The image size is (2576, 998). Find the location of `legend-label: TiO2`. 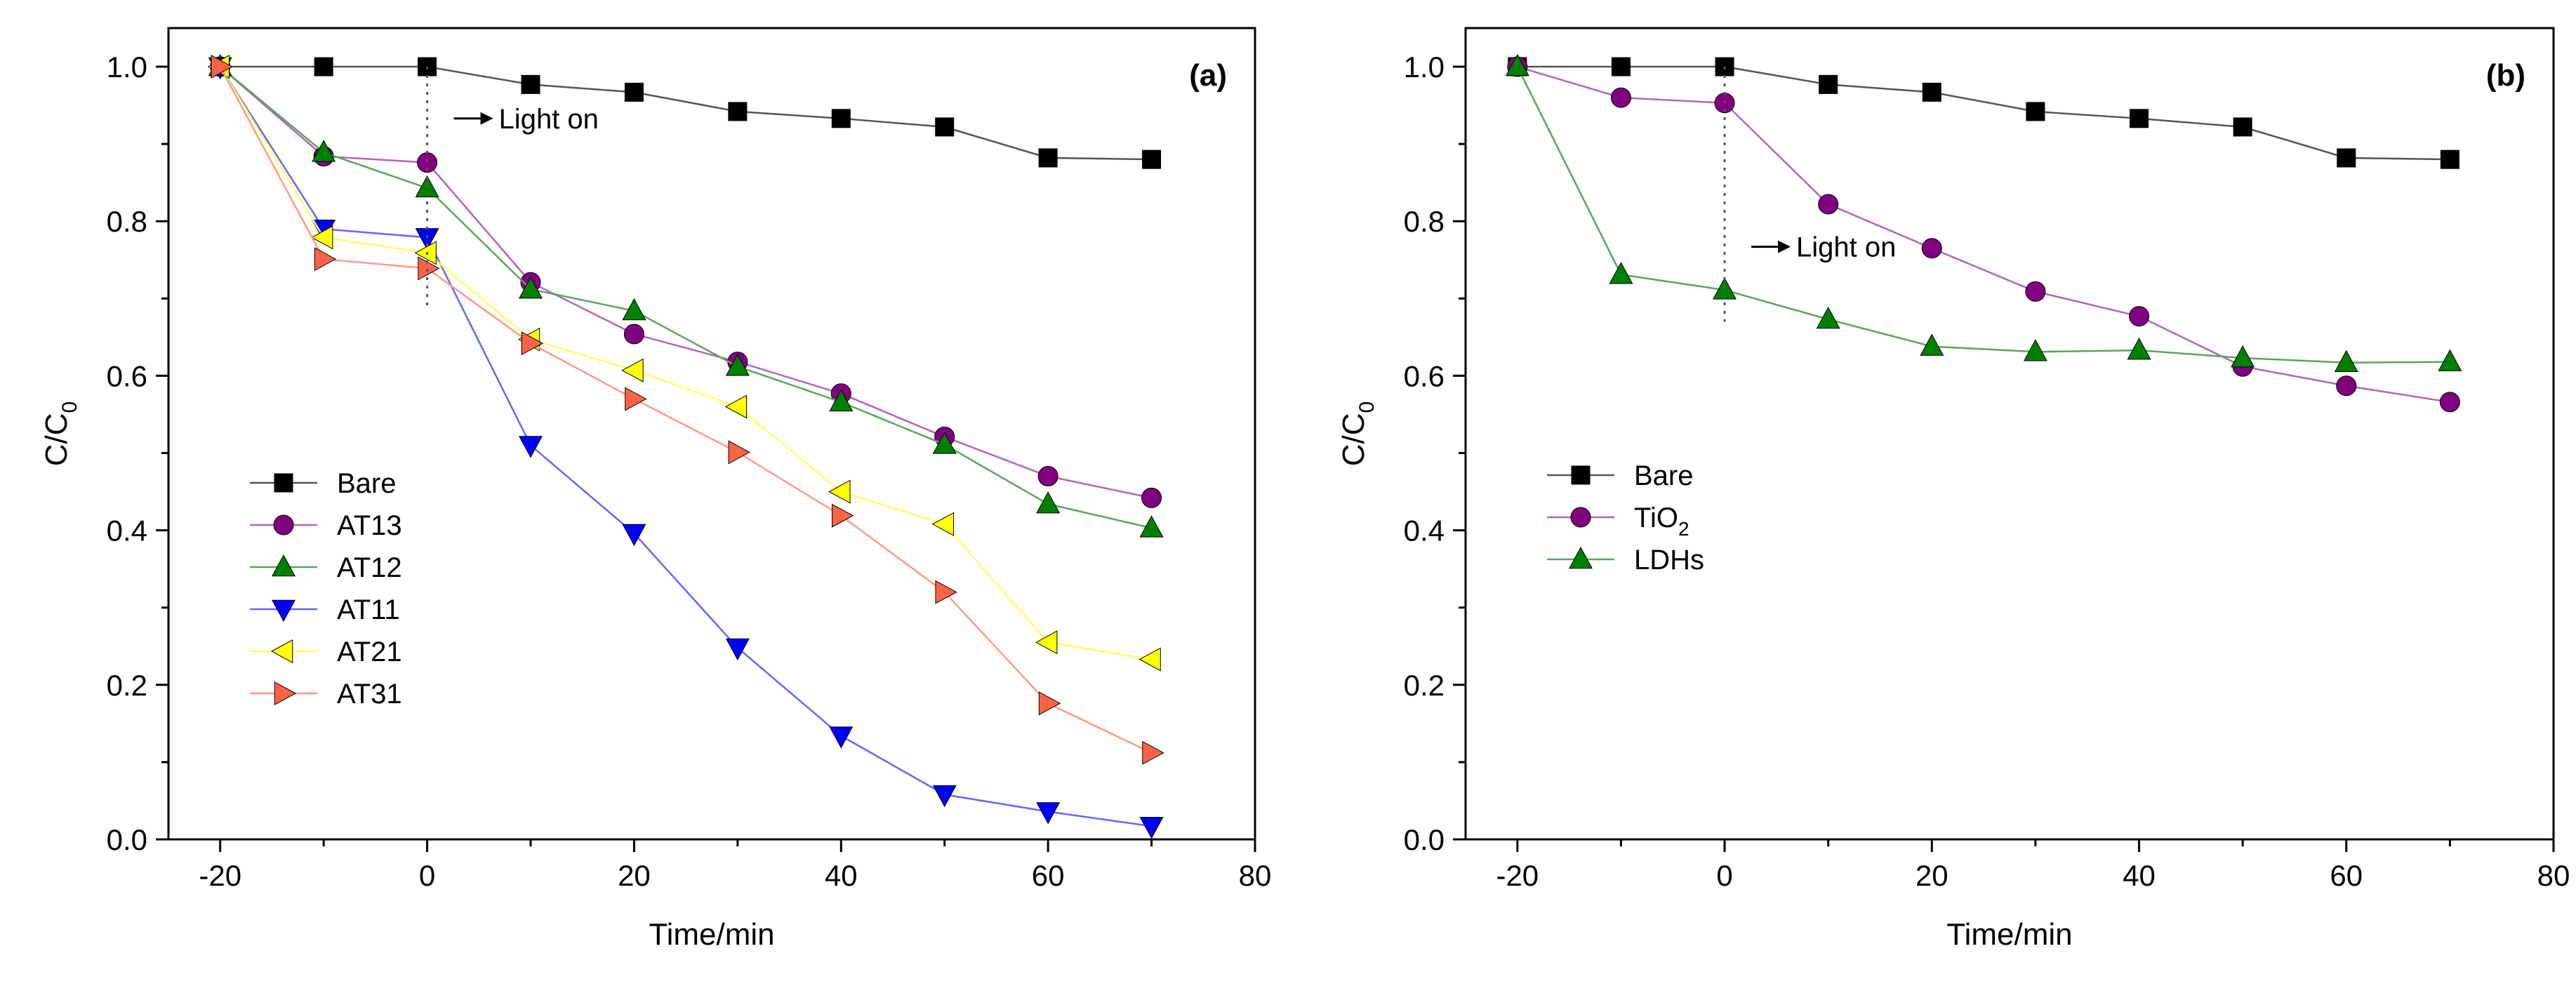

legend-label: TiO2 is located at coordinates (1661, 521).